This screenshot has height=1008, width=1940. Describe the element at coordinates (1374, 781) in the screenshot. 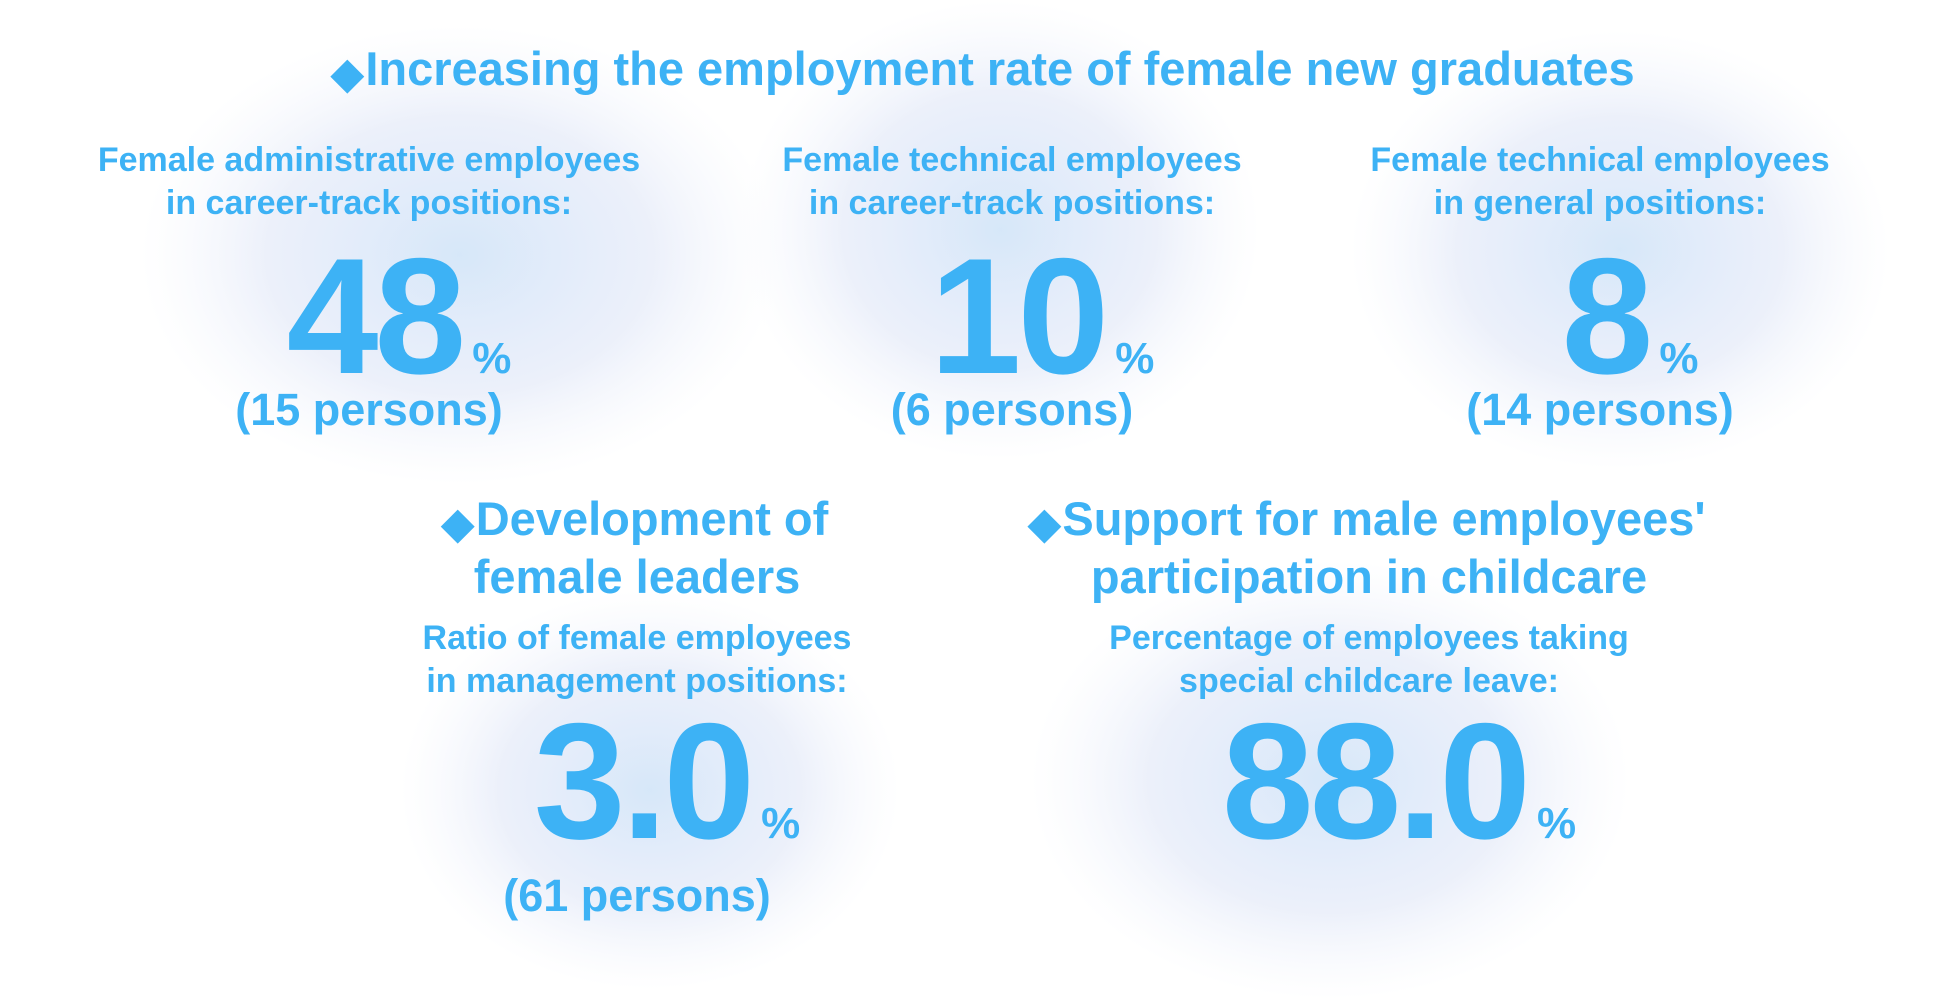

I see `stat-number: 88.0` at that location.